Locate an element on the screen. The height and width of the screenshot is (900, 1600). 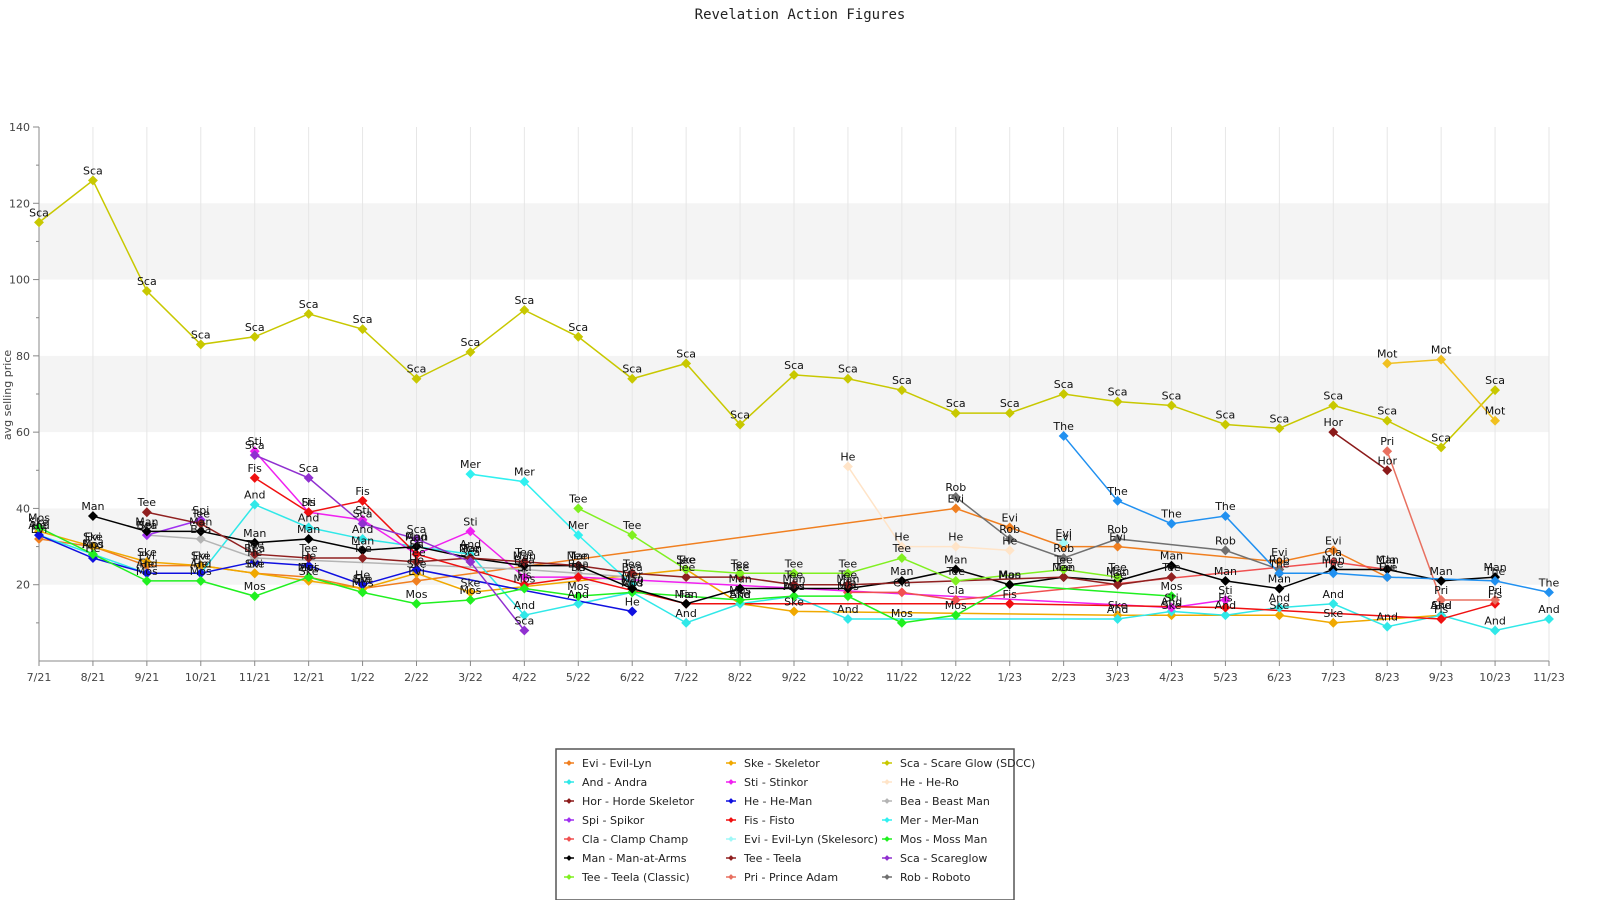
x-tick-label: 8/23 is located at coordinates (1387, 677).